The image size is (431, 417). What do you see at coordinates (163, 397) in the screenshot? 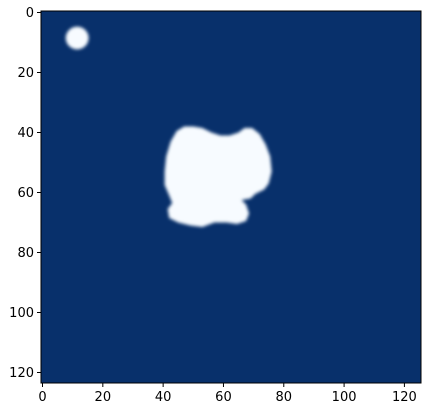
I see `x-tick-label: 40` at bounding box center [163, 397].